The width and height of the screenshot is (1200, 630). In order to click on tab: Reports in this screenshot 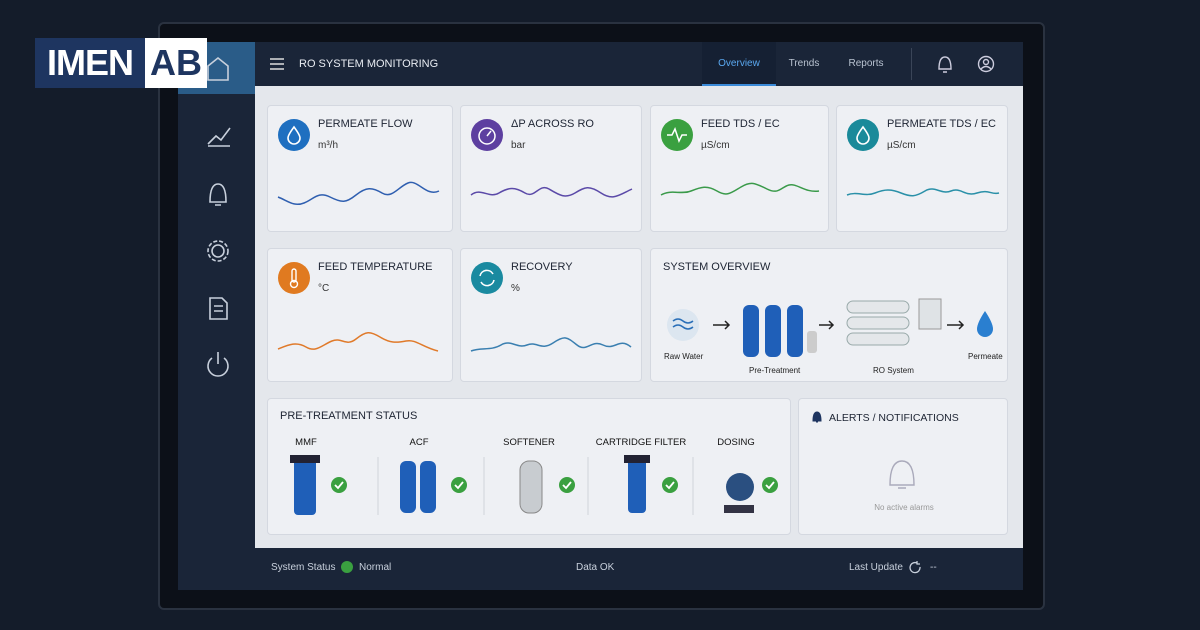, I will do `click(866, 63)`.